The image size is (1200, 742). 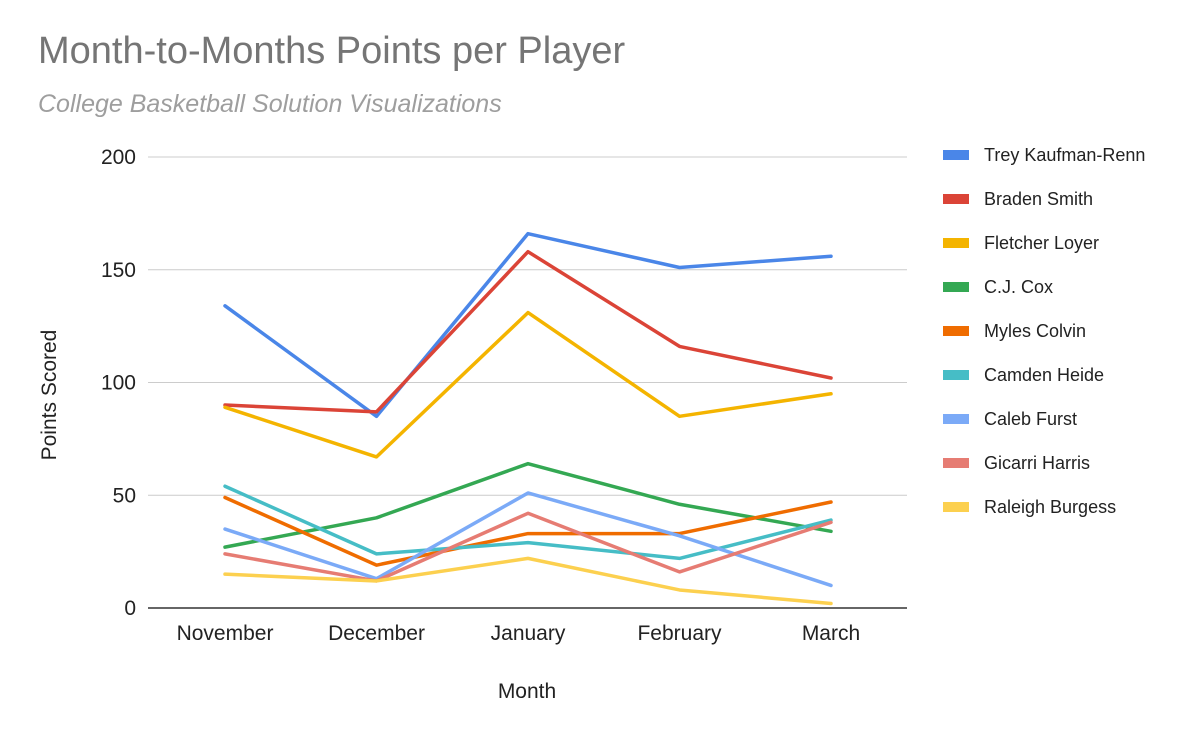 What do you see at coordinates (376, 633) in the screenshot?
I see `x-tick-label: December` at bounding box center [376, 633].